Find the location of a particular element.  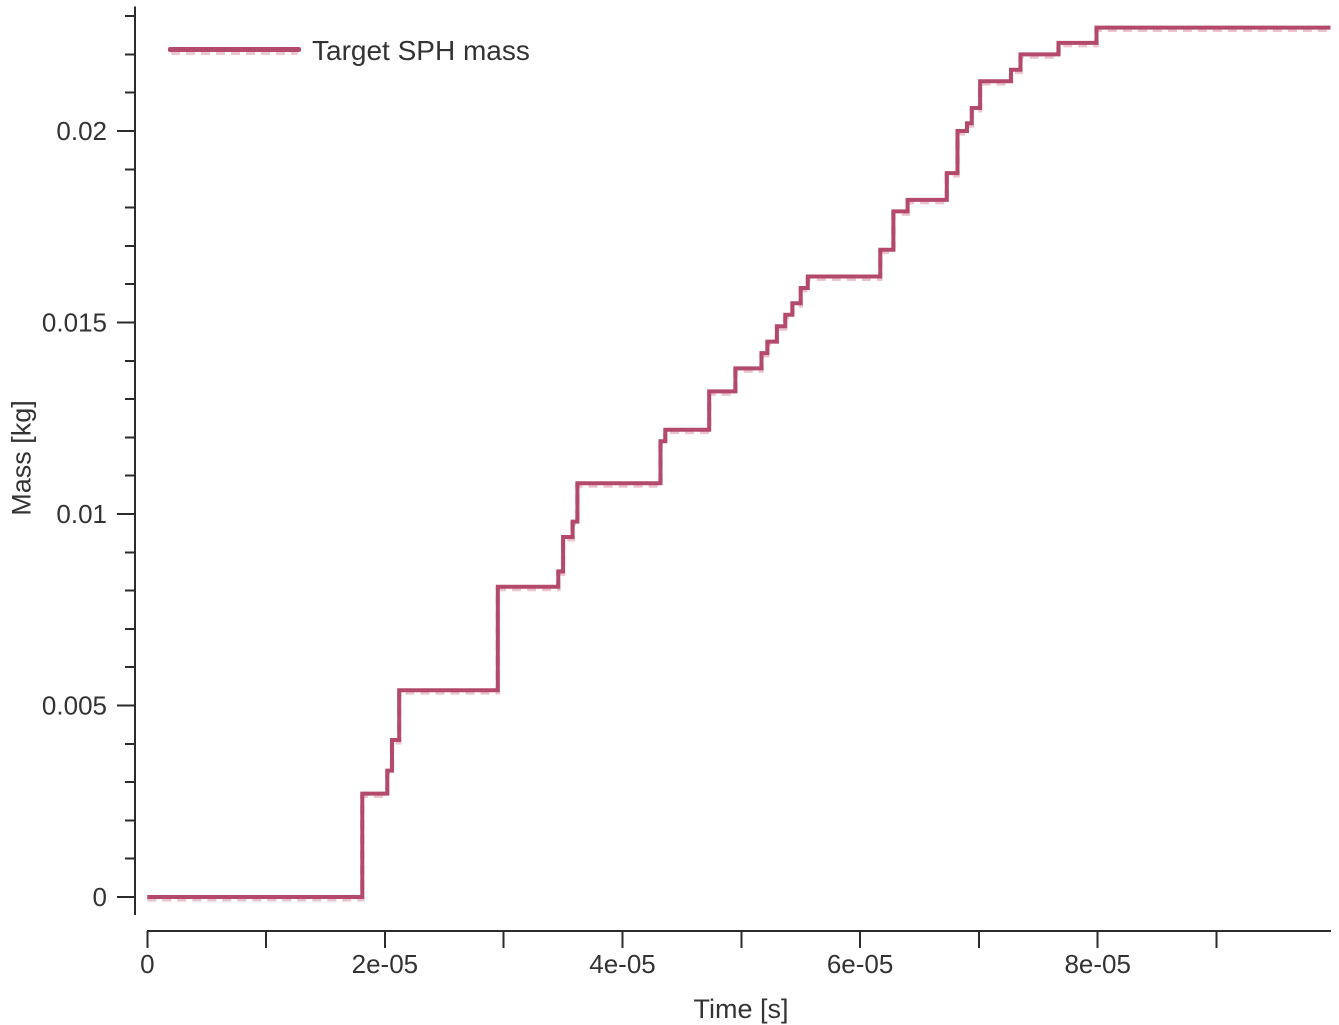

x-tick-label: 0 is located at coordinates (147, 964).